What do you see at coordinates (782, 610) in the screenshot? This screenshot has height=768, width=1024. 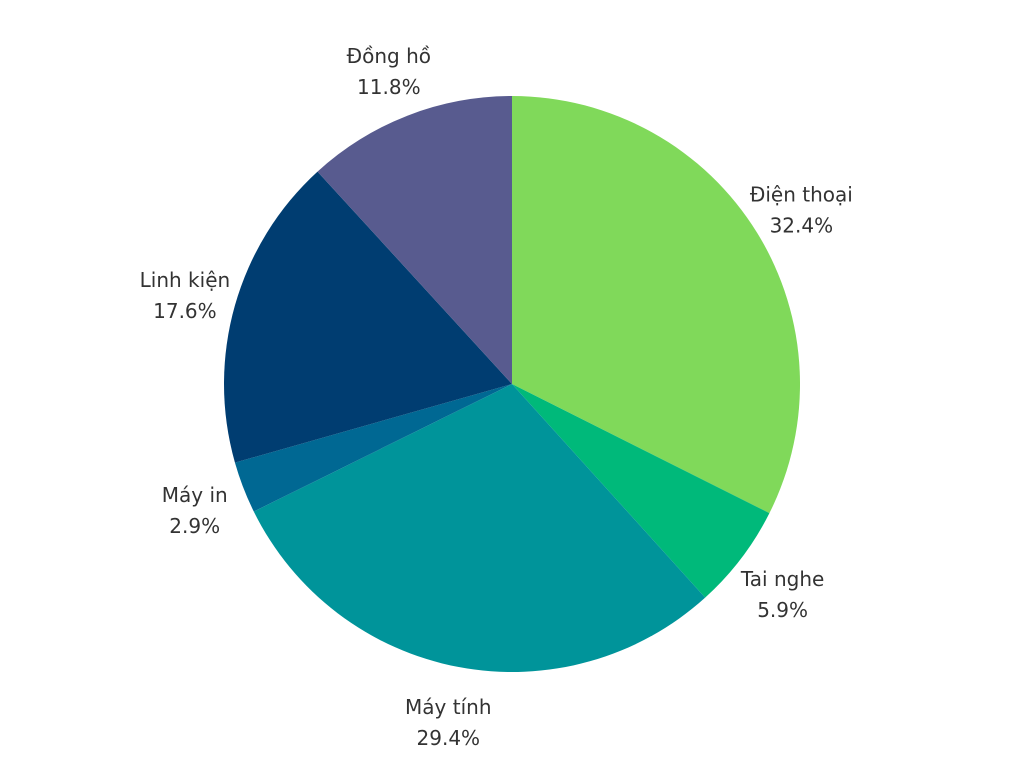 I see `slice-value-tai-nghe: 5.9%` at bounding box center [782, 610].